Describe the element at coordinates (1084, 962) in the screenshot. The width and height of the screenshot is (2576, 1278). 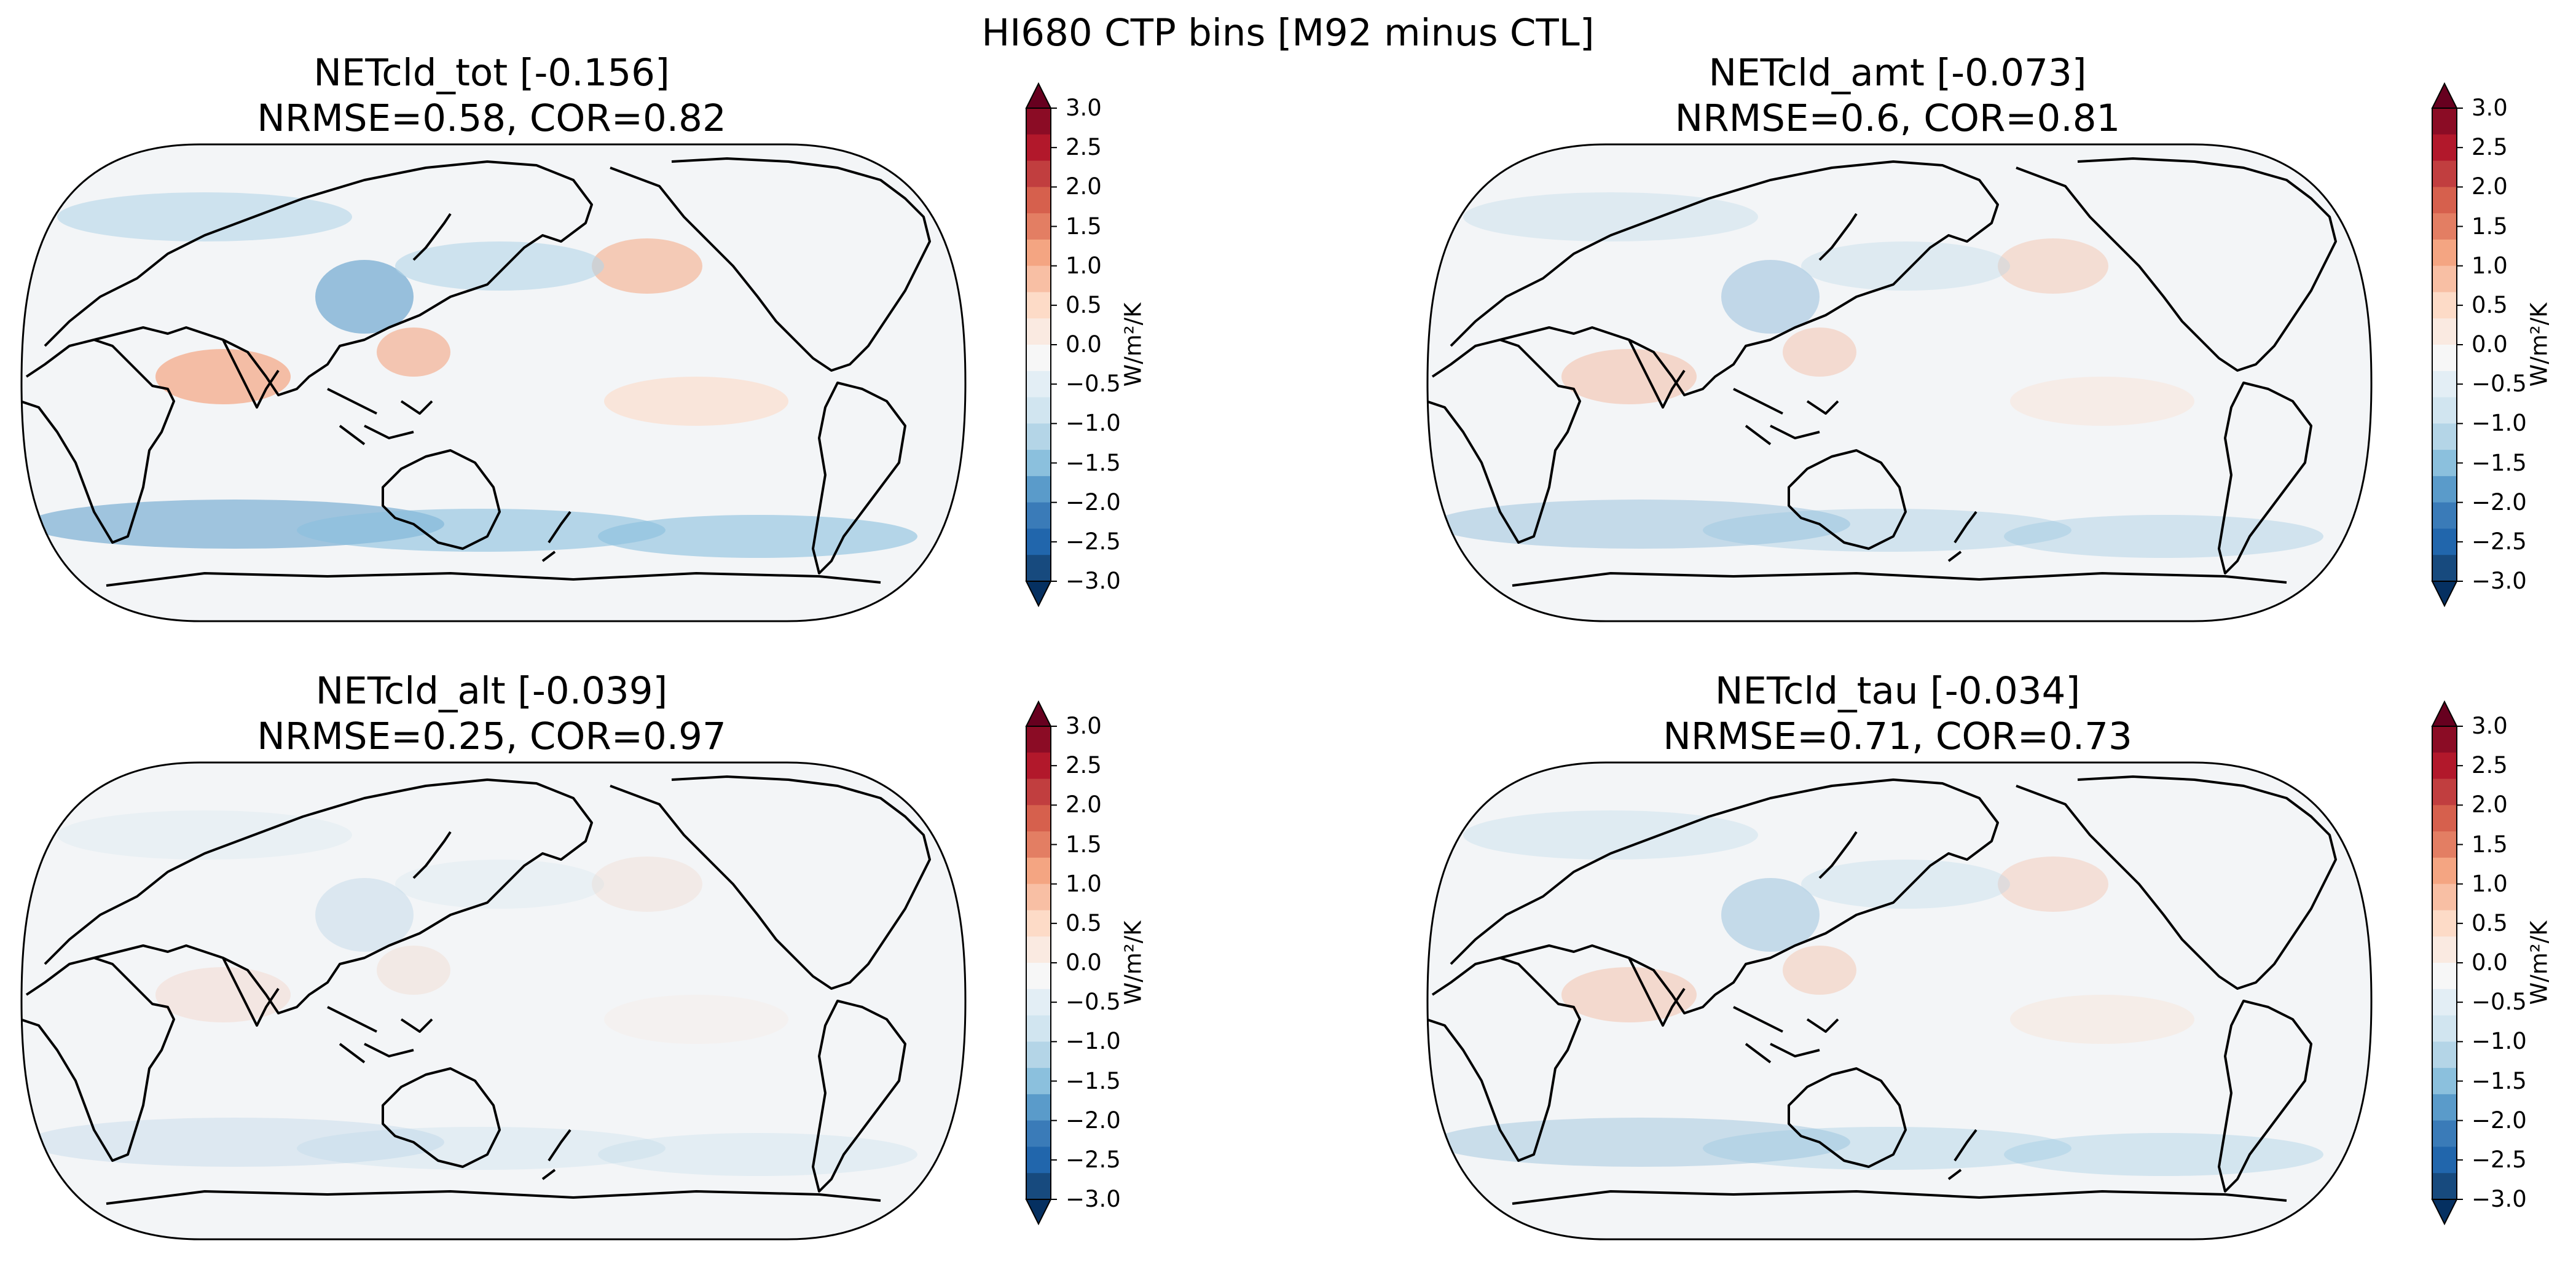
I see `colorbar-tick-label: 0.0` at that location.